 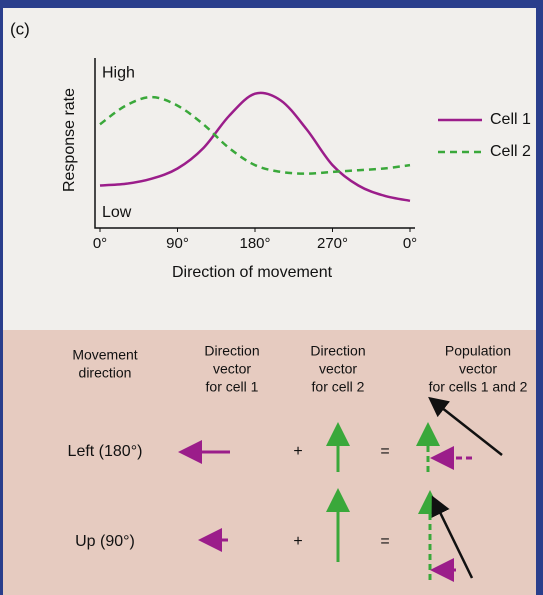 I want to click on y-axis-label: Response rate, so click(x=69, y=140).